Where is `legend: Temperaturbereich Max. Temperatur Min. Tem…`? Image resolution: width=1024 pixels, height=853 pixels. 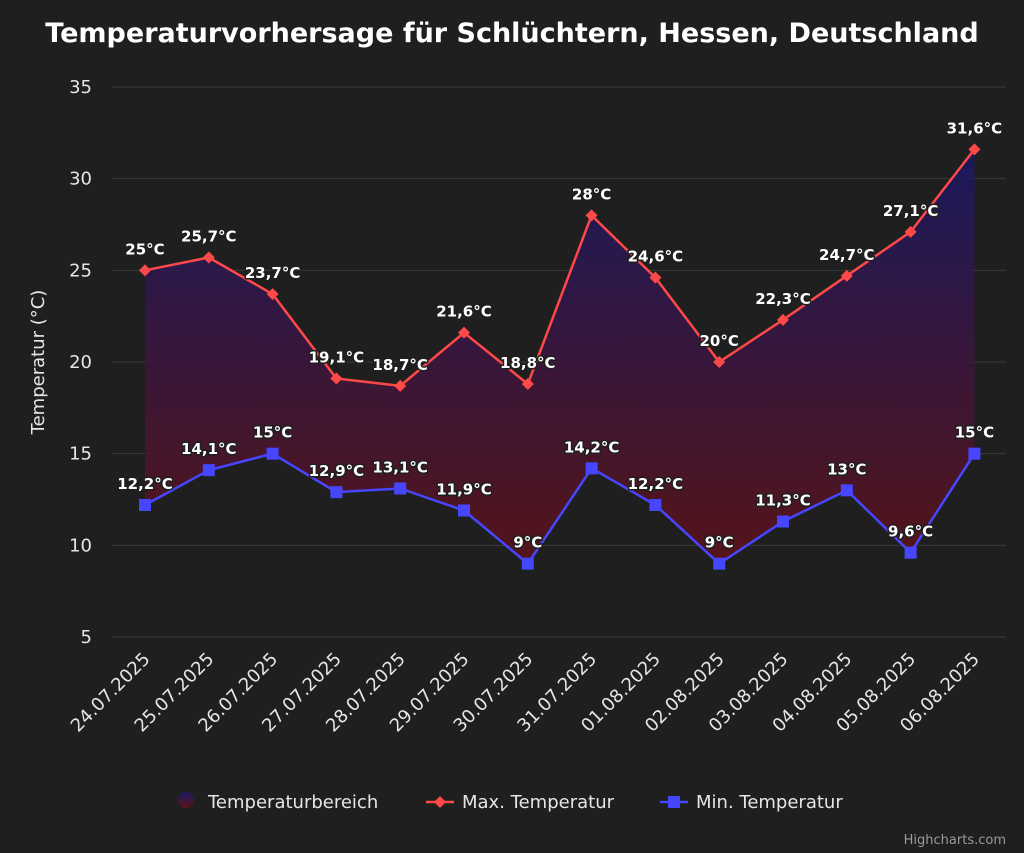 legend: Temperaturbereich Max. Temperatur Min. Tem… is located at coordinates (510, 802).